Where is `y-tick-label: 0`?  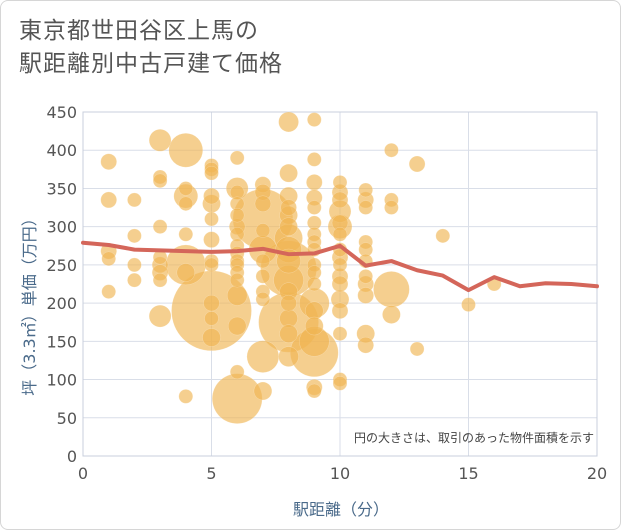
y-tick-label: 0 is located at coordinates (72, 456).